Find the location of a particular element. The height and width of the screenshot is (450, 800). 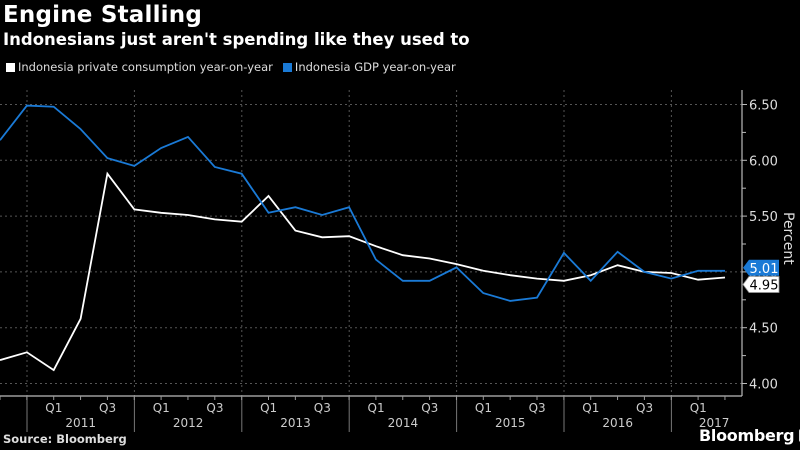

value-labels: 5.014.95 is located at coordinates (761, 276).